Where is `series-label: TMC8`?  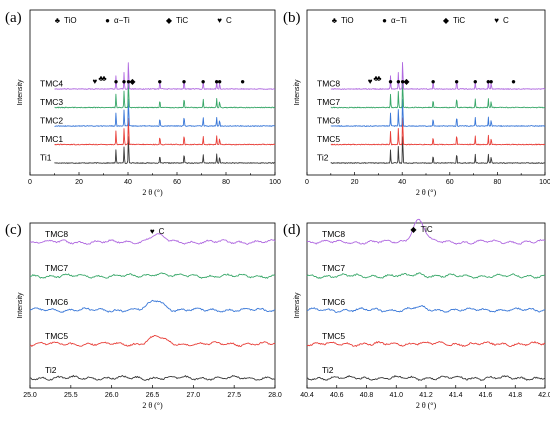 series-label: TMC8 is located at coordinates (333, 234).